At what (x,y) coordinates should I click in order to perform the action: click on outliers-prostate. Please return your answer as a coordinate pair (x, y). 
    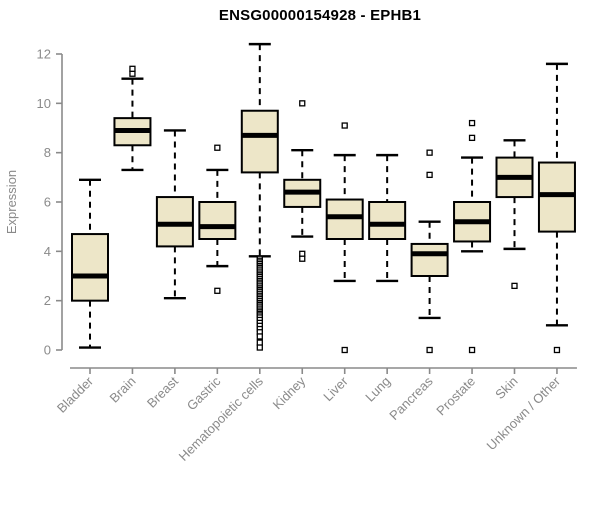
    Looking at the image, I should click on (472, 236).